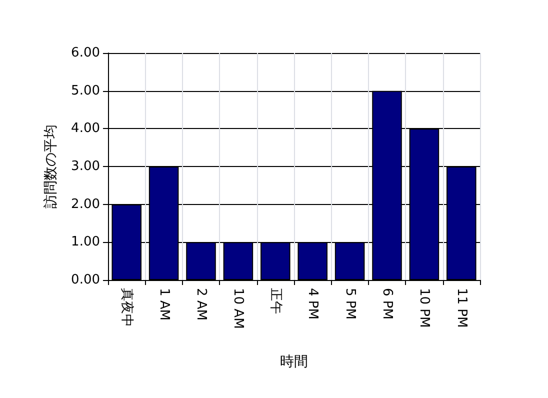  What do you see at coordinates (387, 304) in the screenshot?
I see `x-tick-label: 6 PM` at bounding box center [387, 304].